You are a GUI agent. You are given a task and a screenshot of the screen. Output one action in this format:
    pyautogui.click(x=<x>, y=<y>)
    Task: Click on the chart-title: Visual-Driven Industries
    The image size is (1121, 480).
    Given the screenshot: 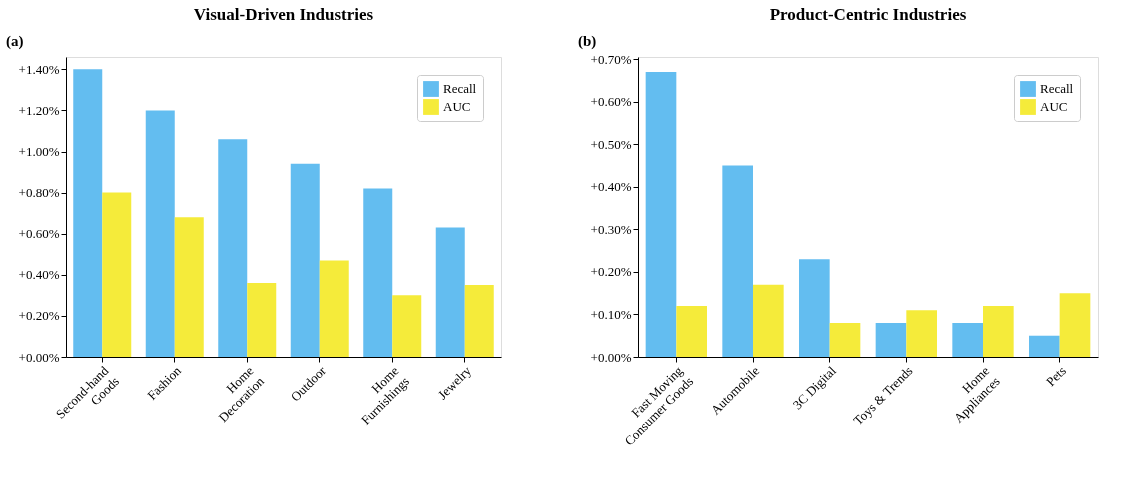 What is the action you would take?
    pyautogui.click(x=283, y=14)
    